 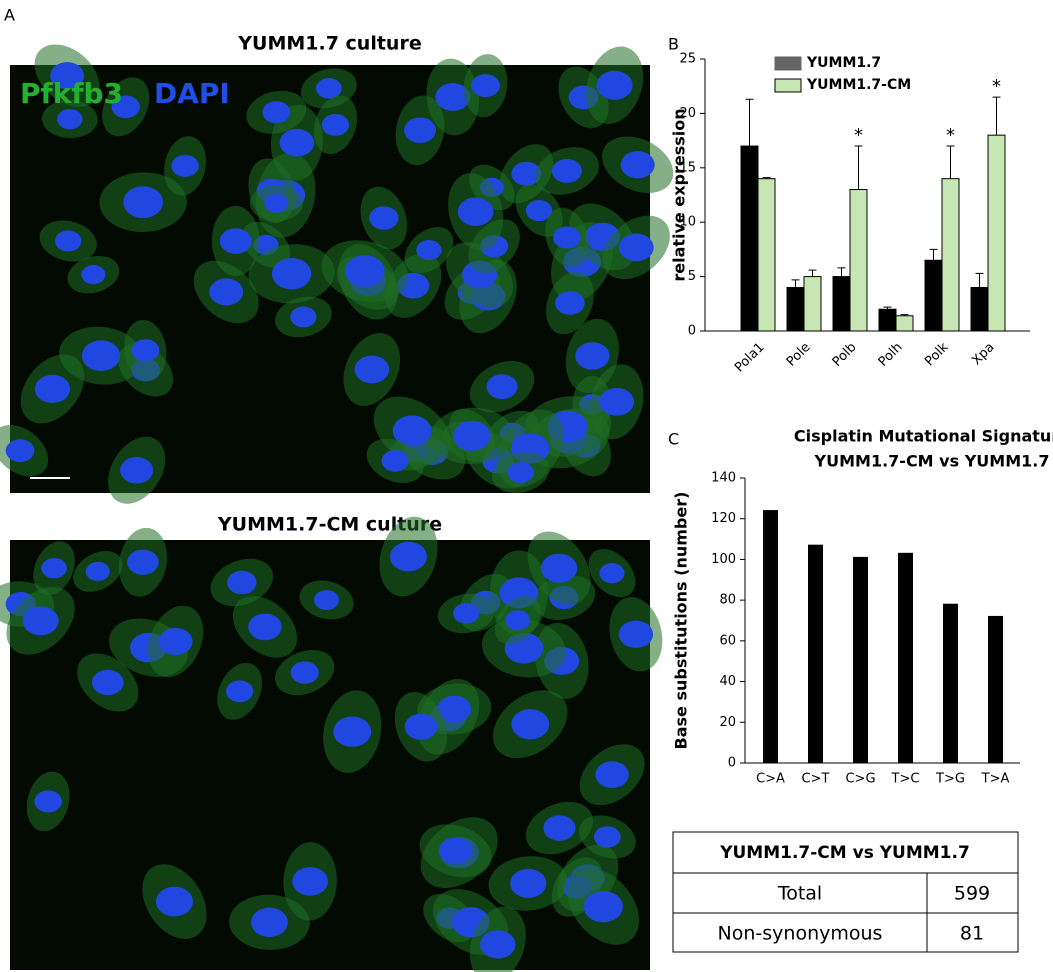 What do you see at coordinates (687, 167) in the screenshot?
I see `y-tick-label: 15` at bounding box center [687, 167].